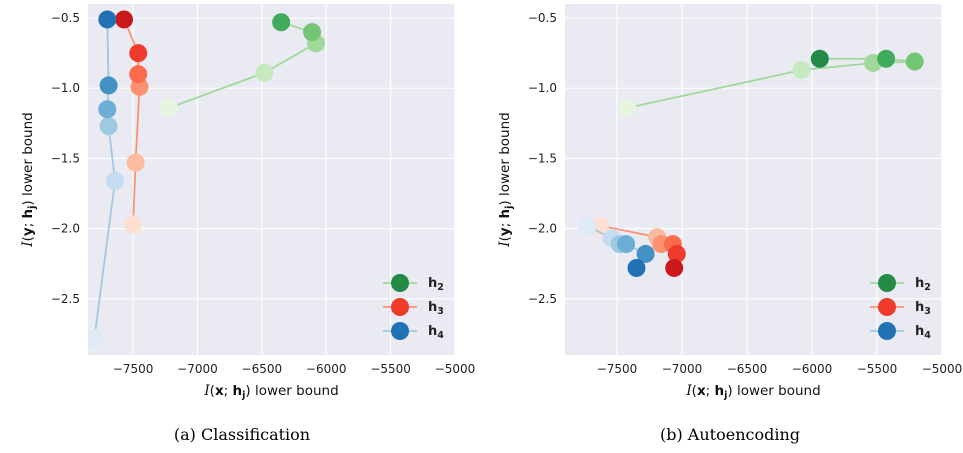  Describe the element at coordinates (242, 434) in the screenshot. I see `caption-a: (a) Classification` at that location.